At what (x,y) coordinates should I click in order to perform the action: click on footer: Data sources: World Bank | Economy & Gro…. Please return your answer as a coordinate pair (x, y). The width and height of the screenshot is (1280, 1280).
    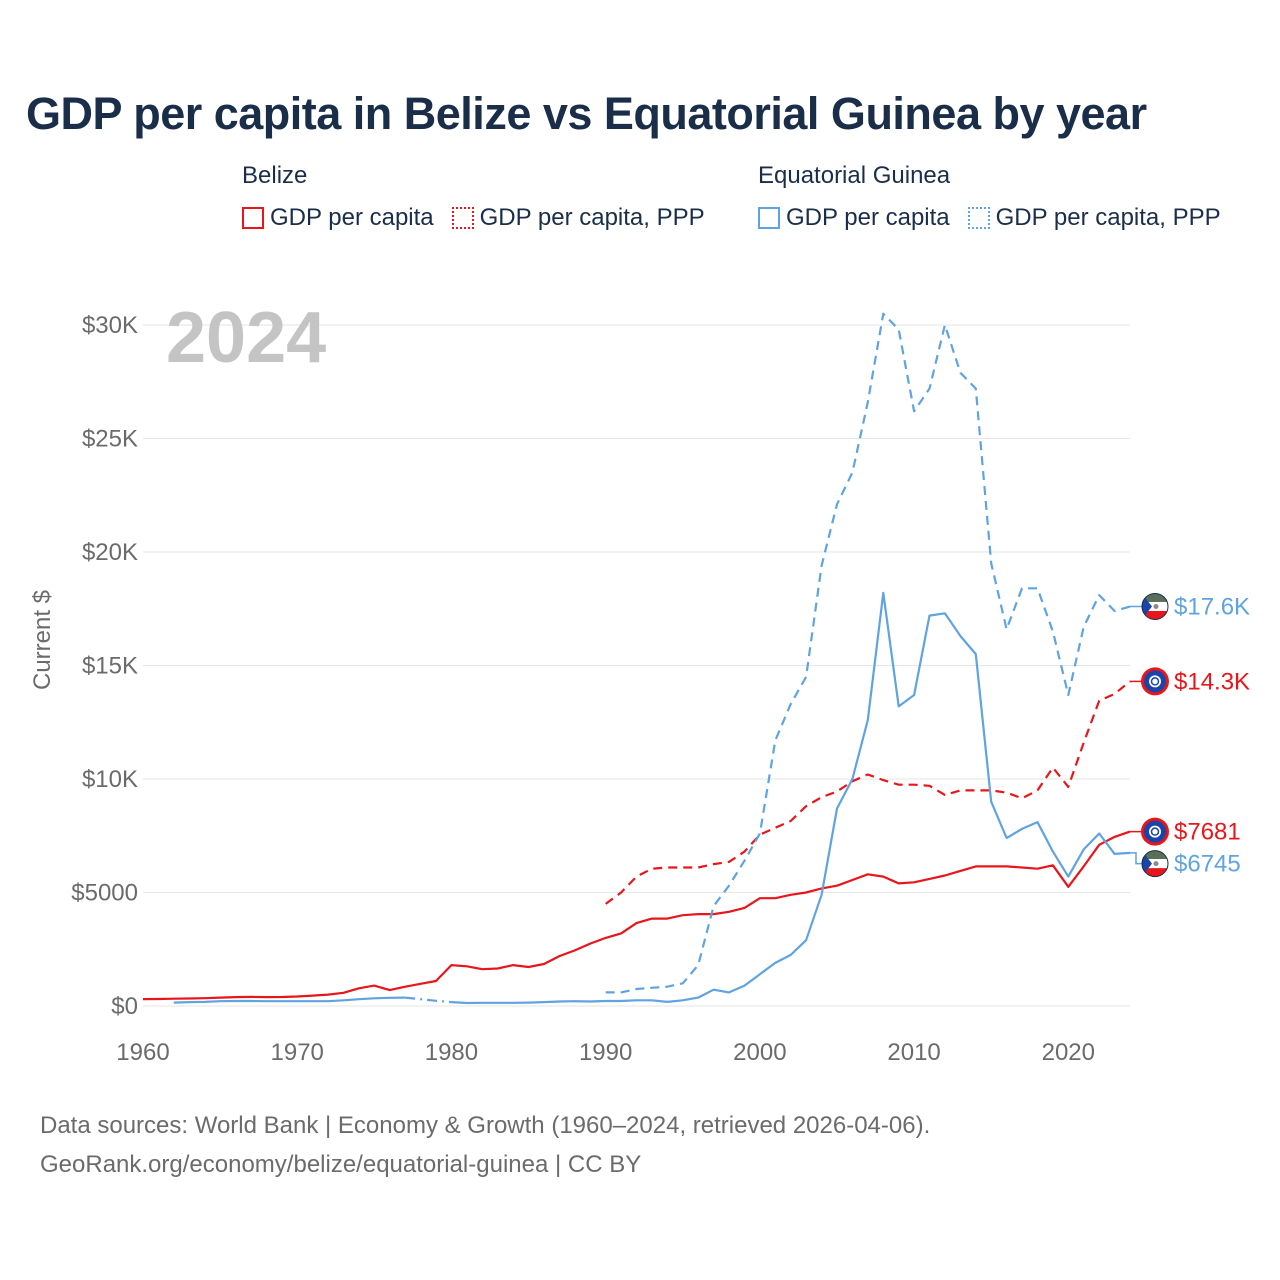
    Looking at the image, I should click on (485, 1145).